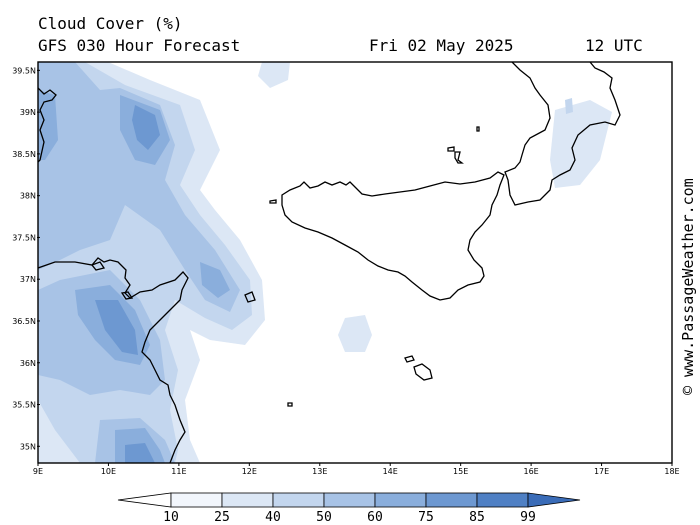 This screenshot has height=525, width=700. Describe the element at coordinates (273, 517) in the screenshot. I see `colorbar-level-label: 40` at that location.